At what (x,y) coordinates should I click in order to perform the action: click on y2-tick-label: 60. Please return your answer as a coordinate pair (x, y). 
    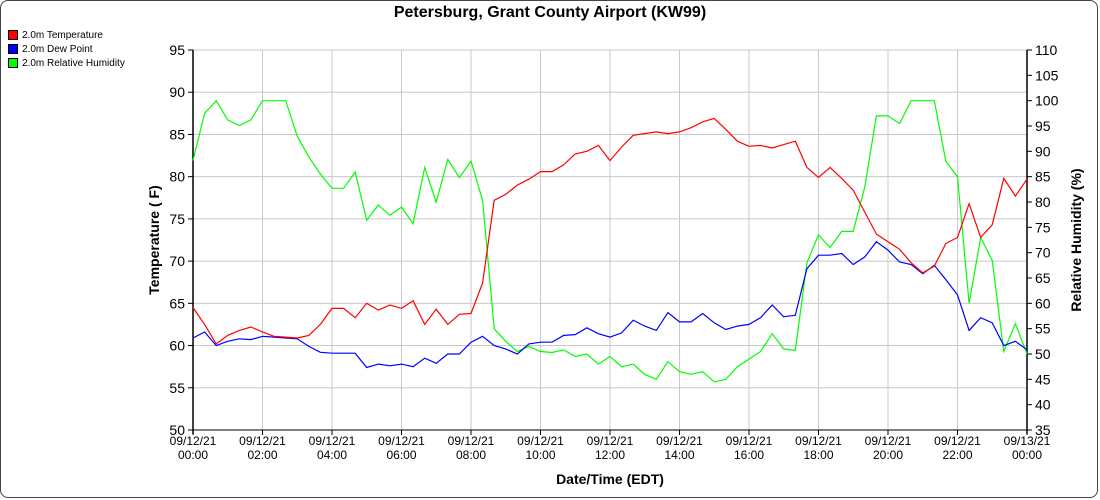
    Looking at the image, I should click on (1043, 303).